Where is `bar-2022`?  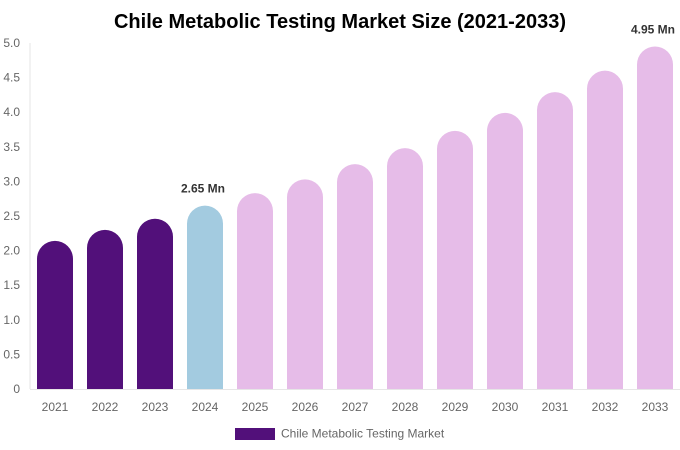
bar-2022 is located at coordinates (105, 309).